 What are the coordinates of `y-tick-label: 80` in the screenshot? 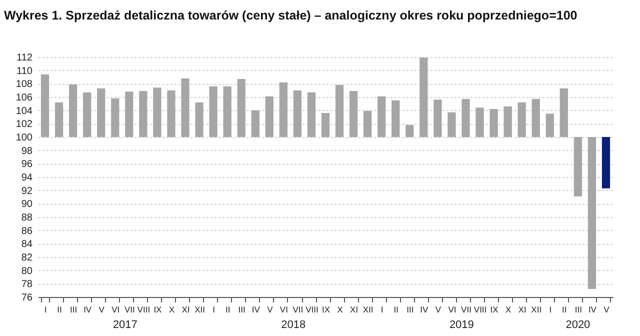 It's located at (27, 271).